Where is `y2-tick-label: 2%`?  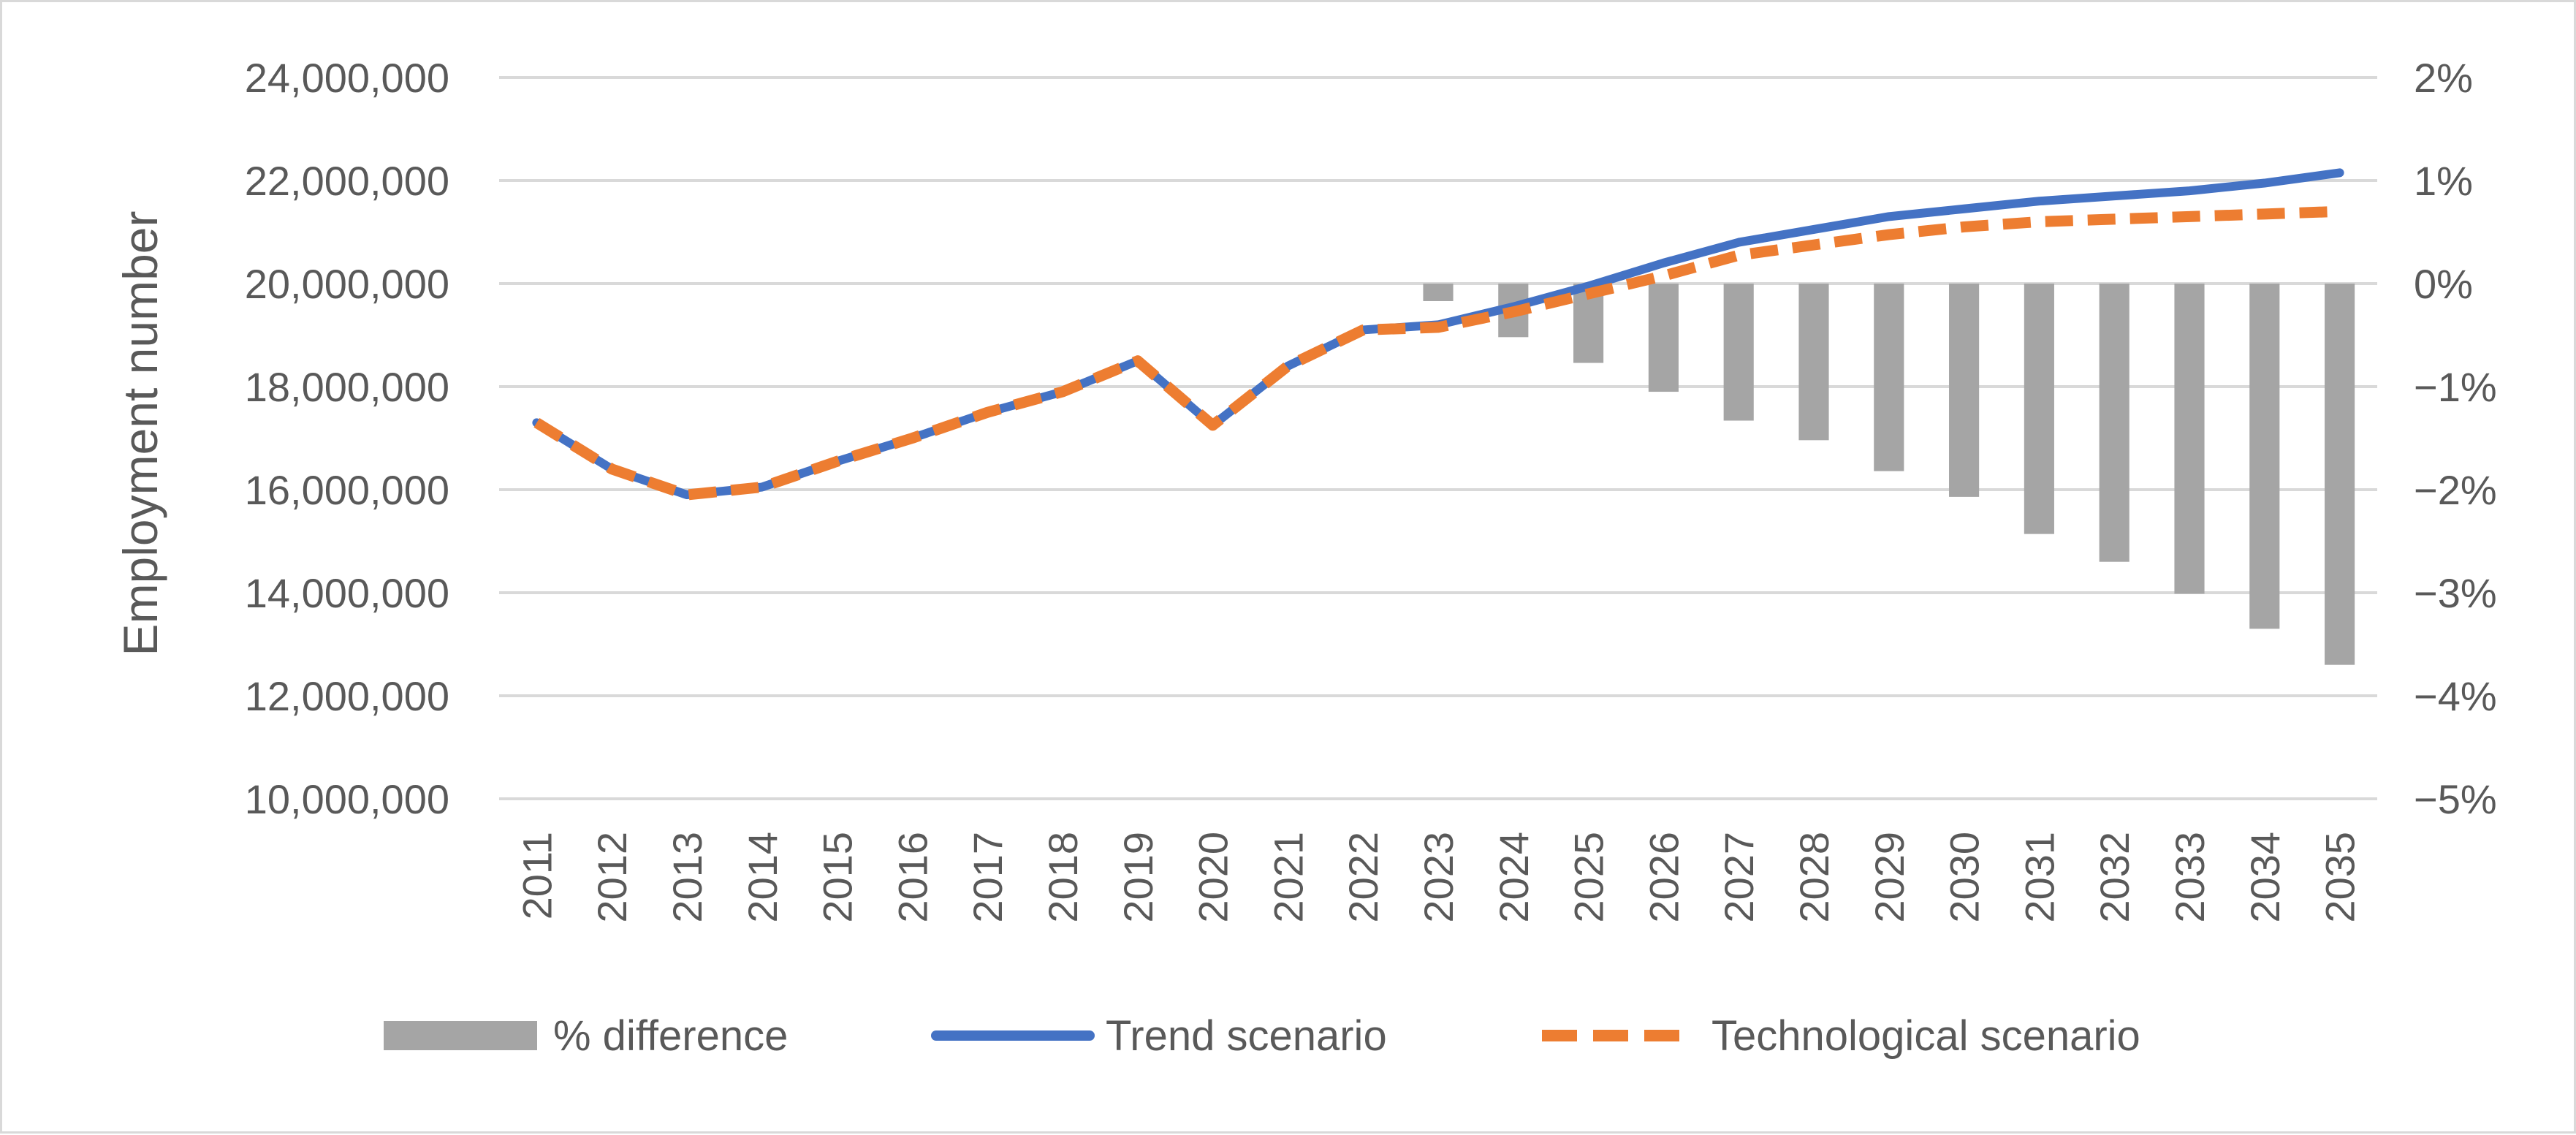 y2-tick-label: 2% is located at coordinates (2443, 78).